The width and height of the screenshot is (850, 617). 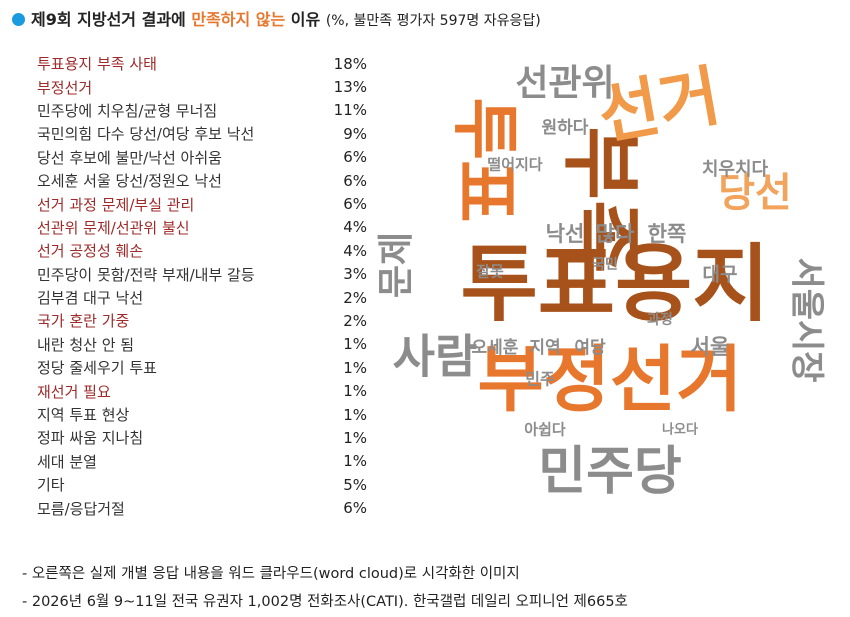 I want to click on reason-row: 국가 혼란 가중 2%, so click(x=202, y=320).